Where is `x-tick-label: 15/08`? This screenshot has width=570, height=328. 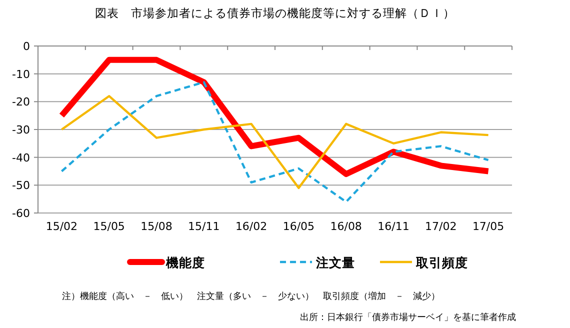 x-tick-label: 15/08 is located at coordinates (156, 226).